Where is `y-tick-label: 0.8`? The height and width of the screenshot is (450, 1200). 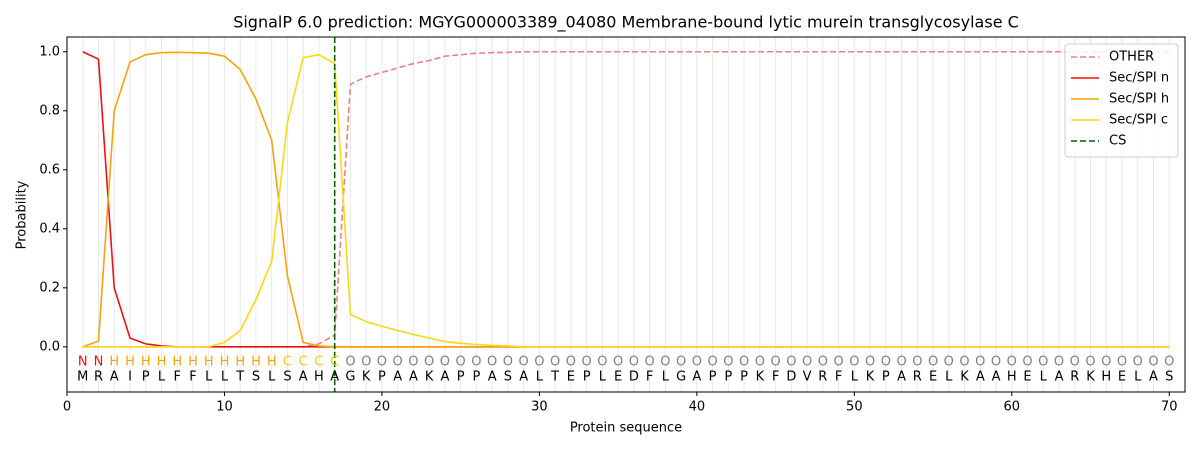
y-tick-label: 0.8 is located at coordinates (49, 110).